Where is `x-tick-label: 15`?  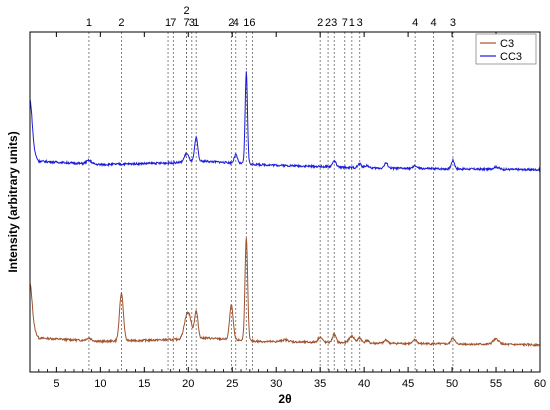 x-tick-label: 15 is located at coordinates (144, 384).